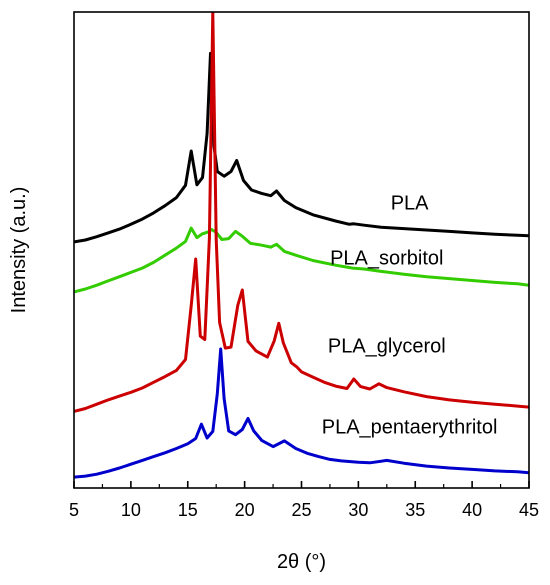  Describe the element at coordinates (358, 510) in the screenshot. I see `x-tick-label-30: 30` at that location.